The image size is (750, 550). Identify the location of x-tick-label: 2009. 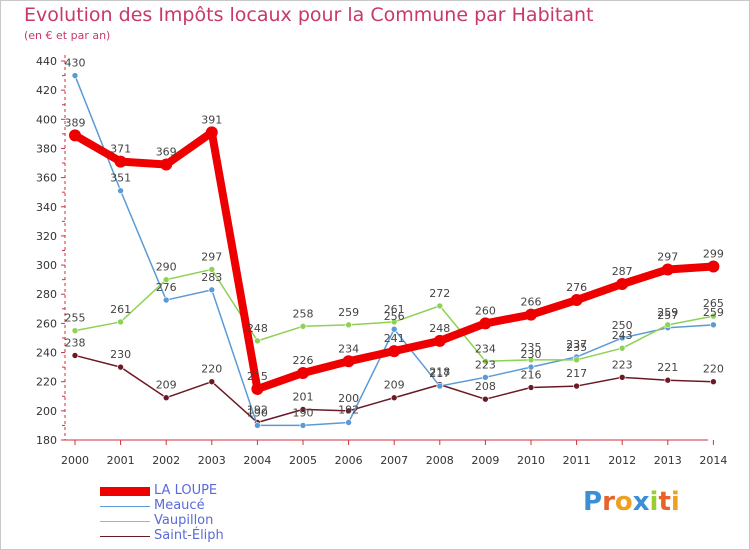
(485, 460).